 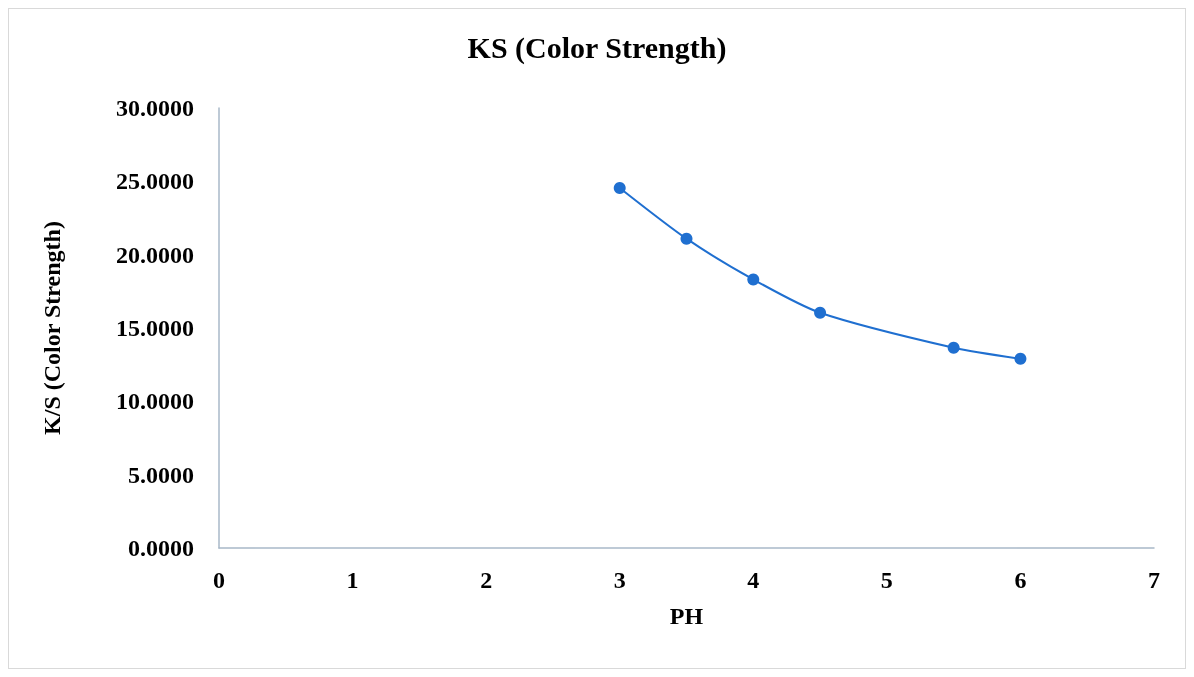 What do you see at coordinates (155, 181) in the screenshot?
I see `y-tick-label: 25.0000` at bounding box center [155, 181].